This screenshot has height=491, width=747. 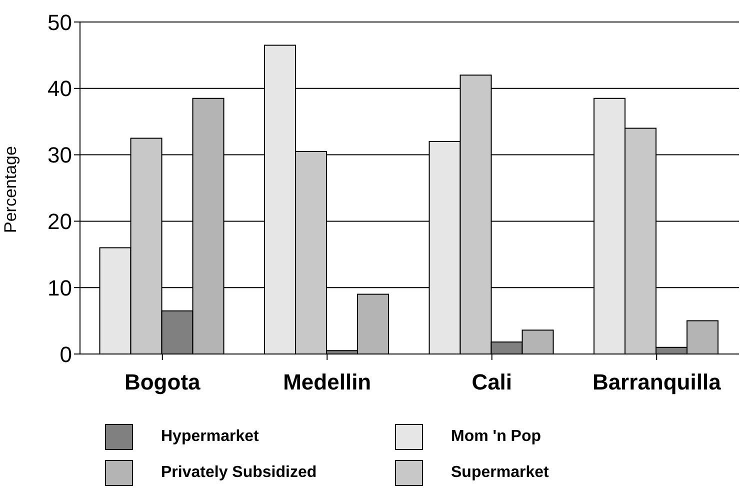 What do you see at coordinates (657, 382) in the screenshot?
I see `x-tick-label: Barranquilla` at bounding box center [657, 382].